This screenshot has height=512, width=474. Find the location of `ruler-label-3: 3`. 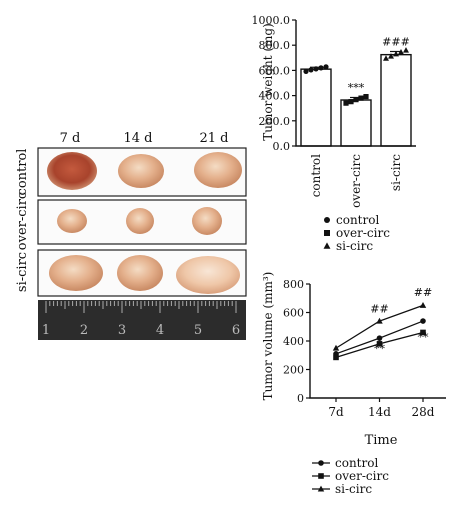

ruler-label-3: 3 is located at coordinates (122, 330).